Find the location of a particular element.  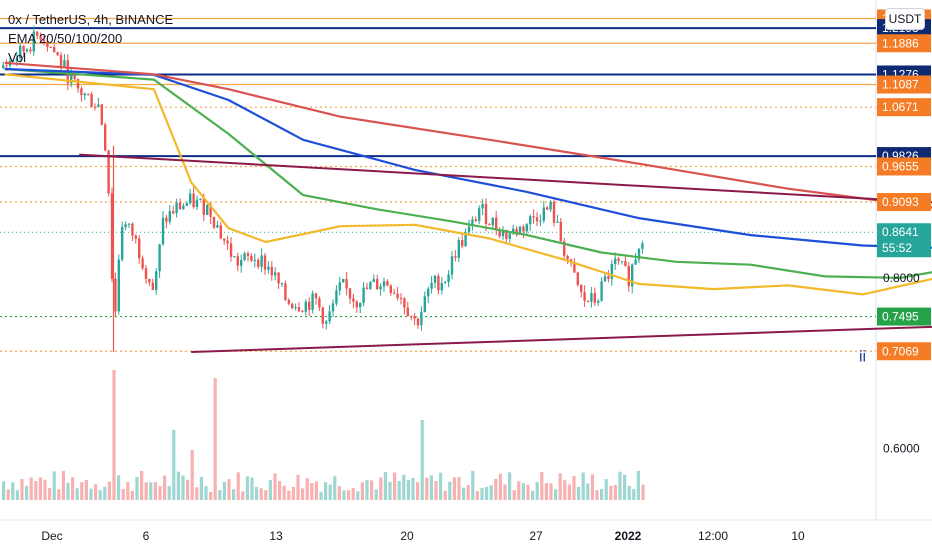

level-label-text: 1.1087 is located at coordinates (900, 85).